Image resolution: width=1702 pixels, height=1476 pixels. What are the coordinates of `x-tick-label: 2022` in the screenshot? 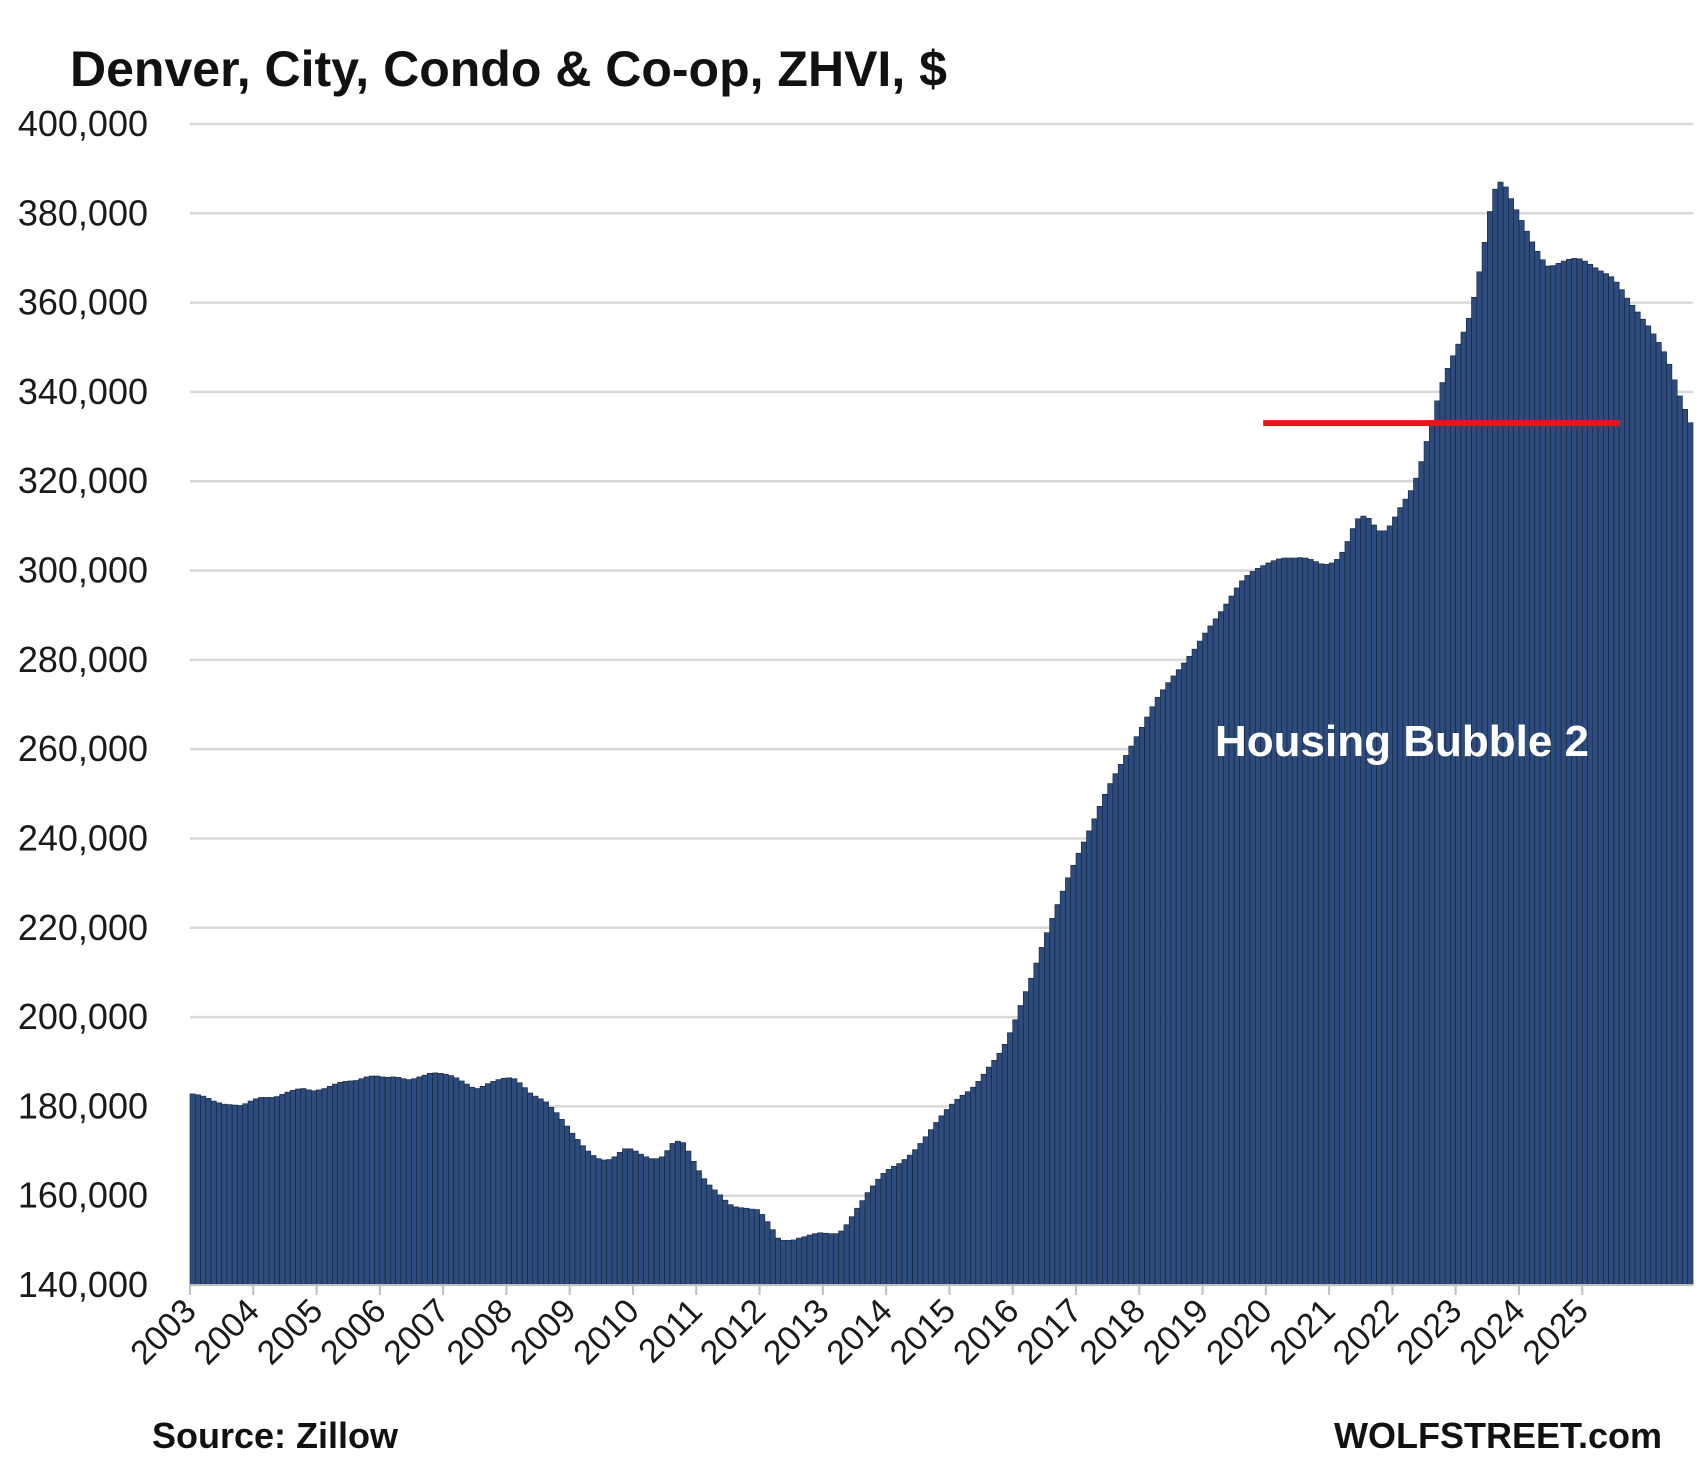 It's located at (1366, 1332).